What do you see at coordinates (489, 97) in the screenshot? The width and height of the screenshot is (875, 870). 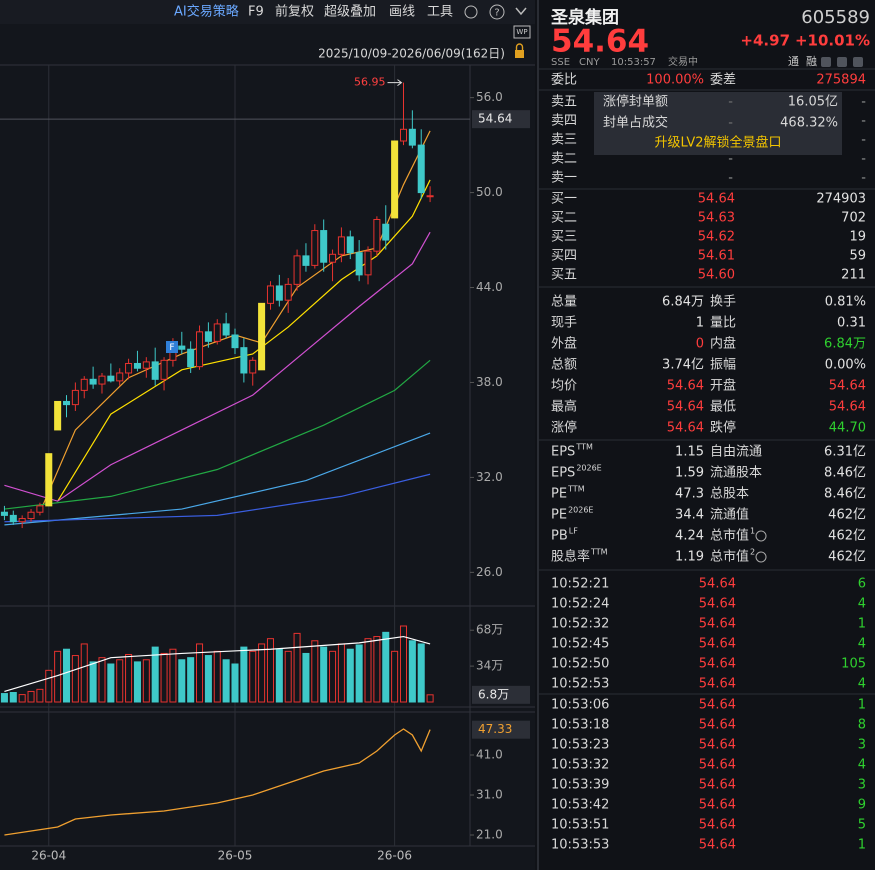 I see `y-tick-label: 56.0` at bounding box center [489, 97].